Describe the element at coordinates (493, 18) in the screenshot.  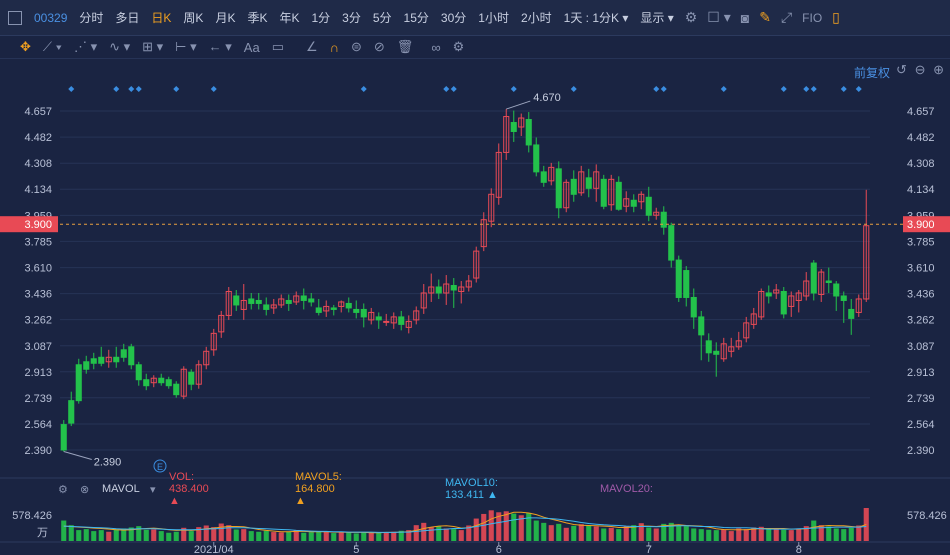
I see `tab-1小时: 1小时` at that location.